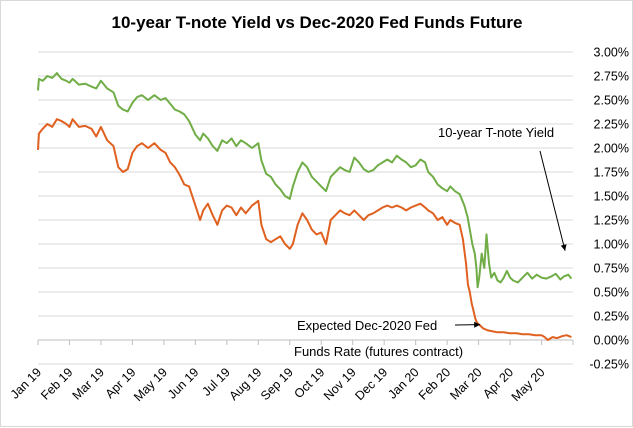 This screenshot has height=428, width=633. What do you see at coordinates (26, 383) in the screenshot?
I see `x-tick-label: Jan 19` at bounding box center [26, 383].